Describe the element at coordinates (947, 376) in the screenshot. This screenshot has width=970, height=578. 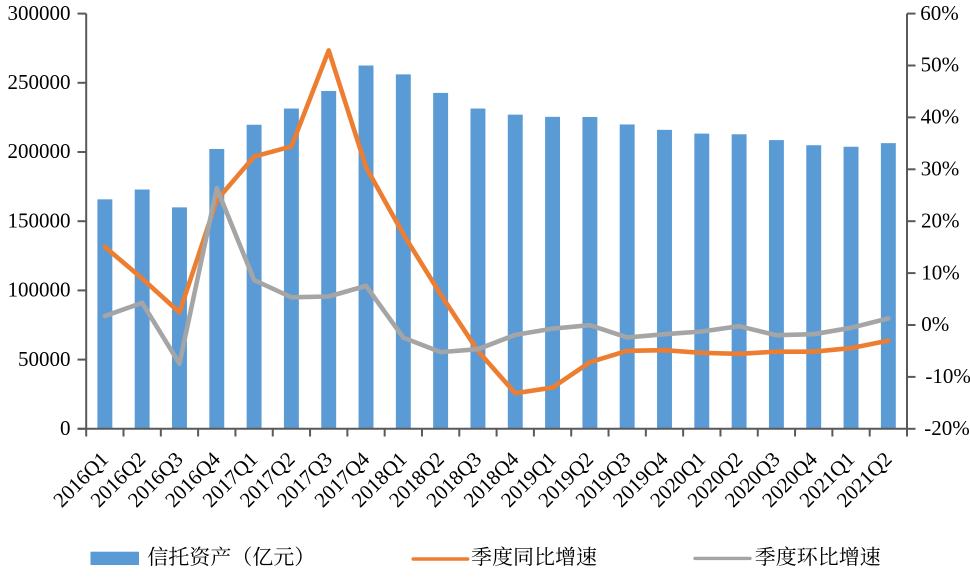
I see `svg-text: -10%` at that location.